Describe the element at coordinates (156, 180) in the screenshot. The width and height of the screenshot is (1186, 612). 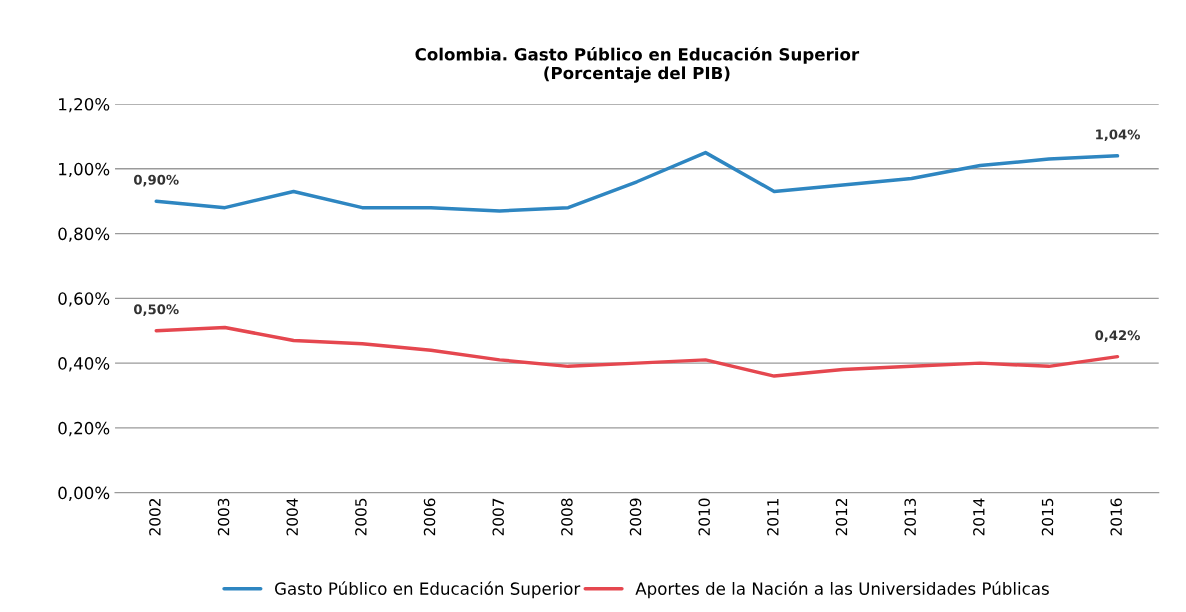
I see `data-label: 0,90%` at that location.